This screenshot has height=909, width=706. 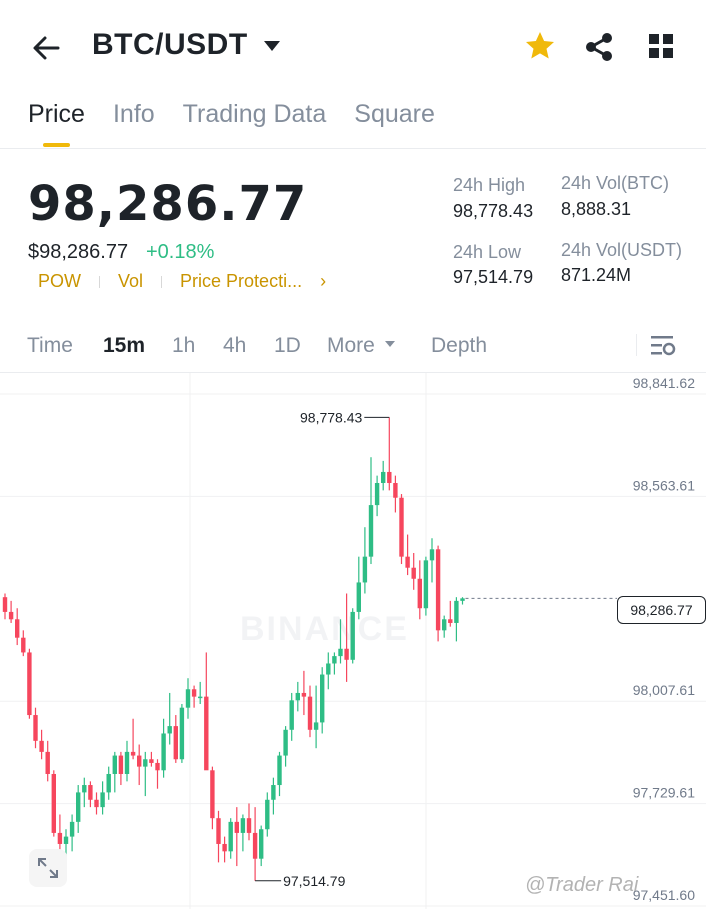 I want to click on expand-chart-button, so click(x=48, y=868).